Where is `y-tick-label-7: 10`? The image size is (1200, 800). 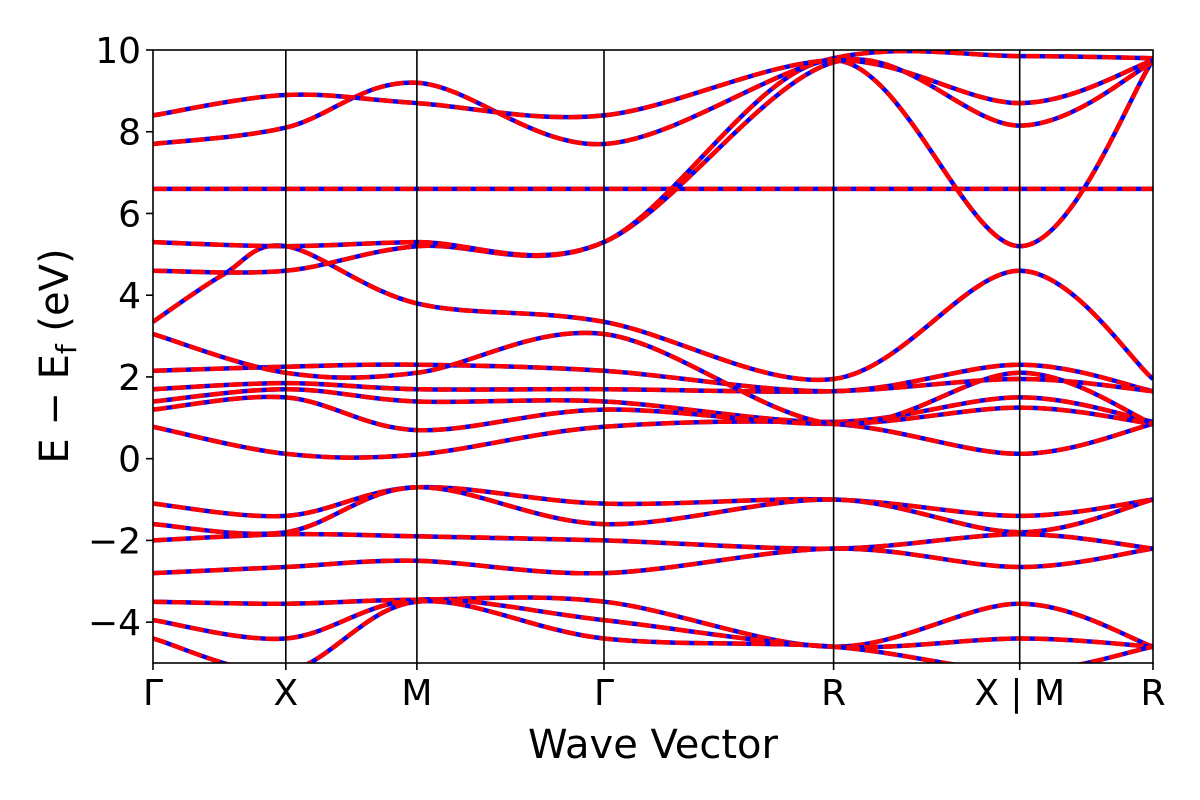
y-tick-label-7: 10 is located at coordinates (118, 51).